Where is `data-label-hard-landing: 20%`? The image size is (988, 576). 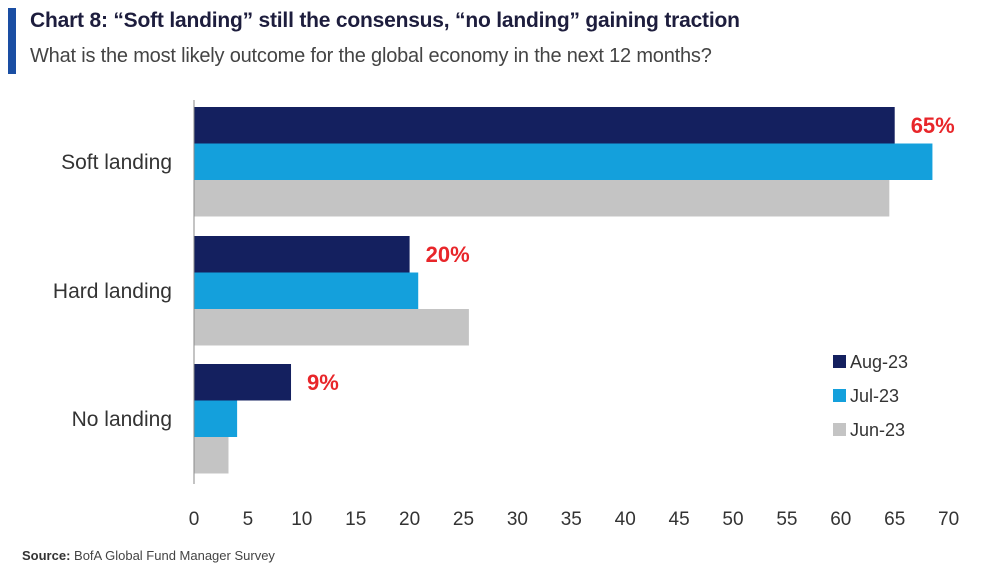
data-label-hard-landing: 20% is located at coordinates (448, 254).